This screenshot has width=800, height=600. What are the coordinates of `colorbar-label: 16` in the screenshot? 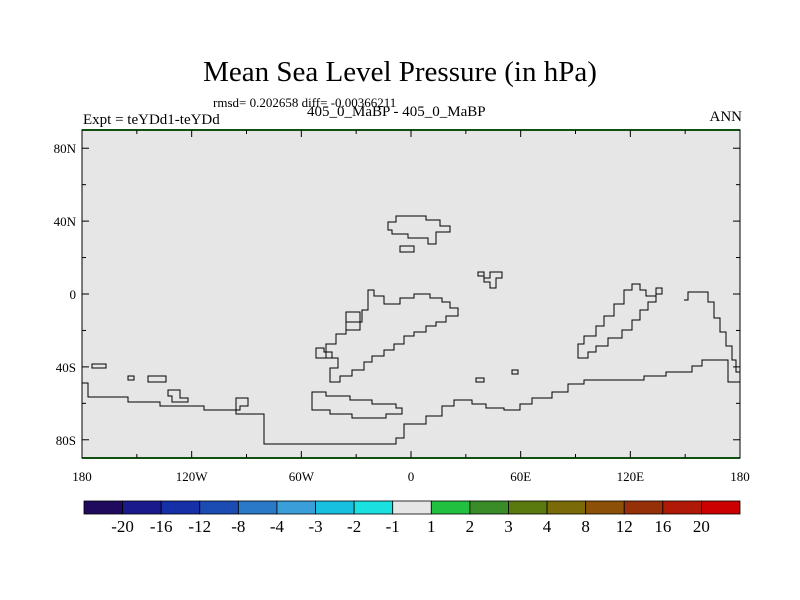 It's located at (662, 526).